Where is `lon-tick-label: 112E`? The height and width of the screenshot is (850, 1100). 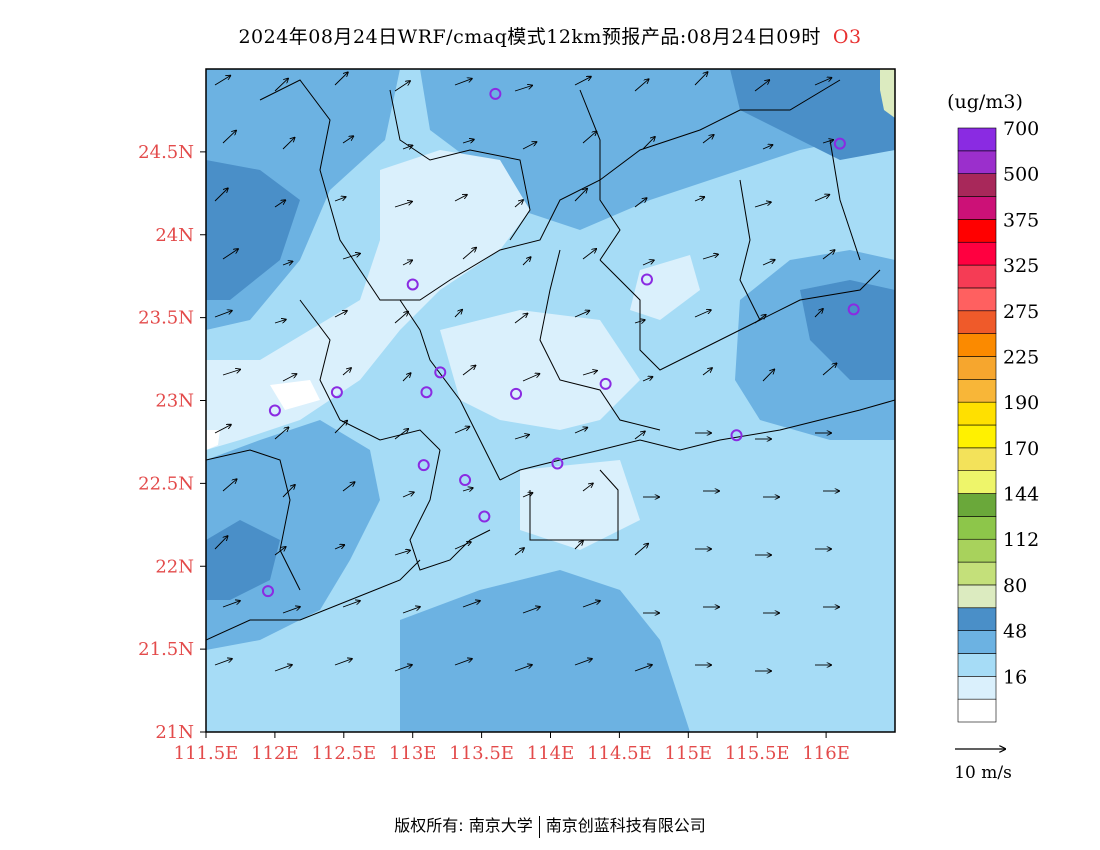 lon-tick-label: 112E is located at coordinates (275, 753).